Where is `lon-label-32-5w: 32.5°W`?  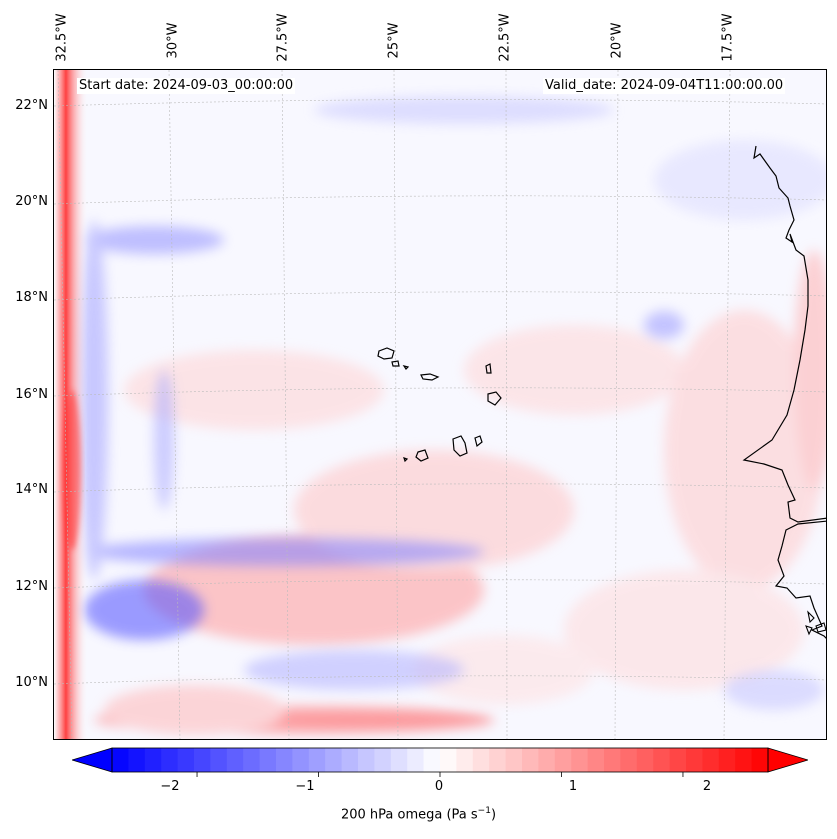
lon-label-32-5w: 32.5°W is located at coordinates (62, 37).